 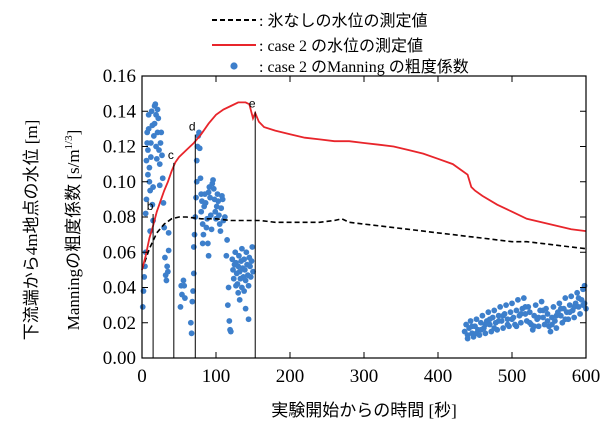 What do you see at coordinates (119, 147) in the screenshot?
I see `y-tick-label: 0.12` at bounding box center [119, 147].